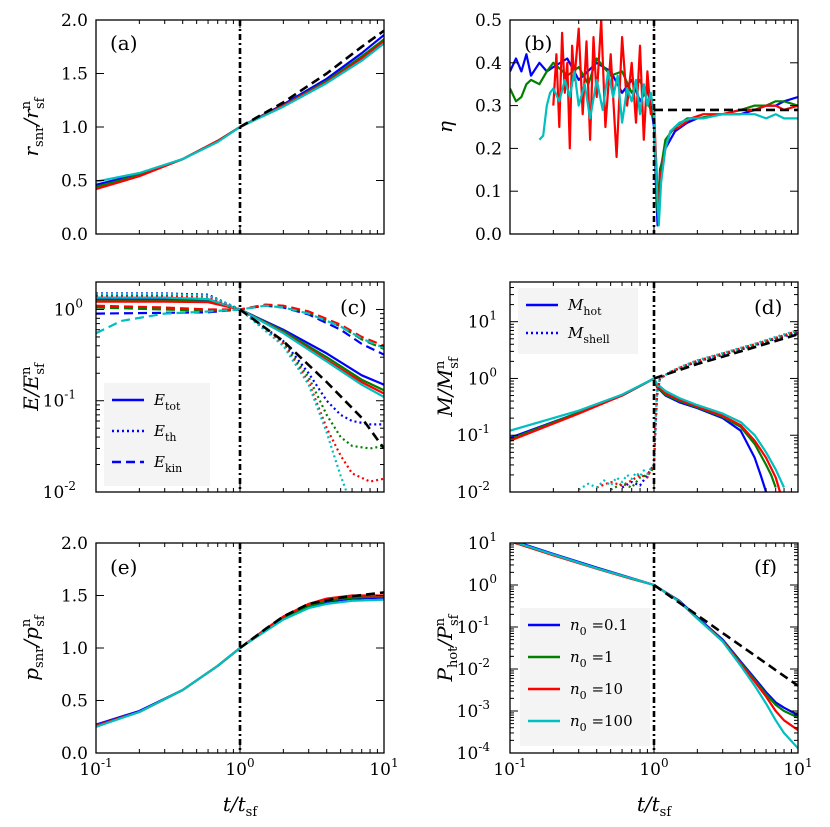 Image resolution: width=830 pixels, height=827 pixels. I want to click on panel-letter: (a), so click(124, 43).